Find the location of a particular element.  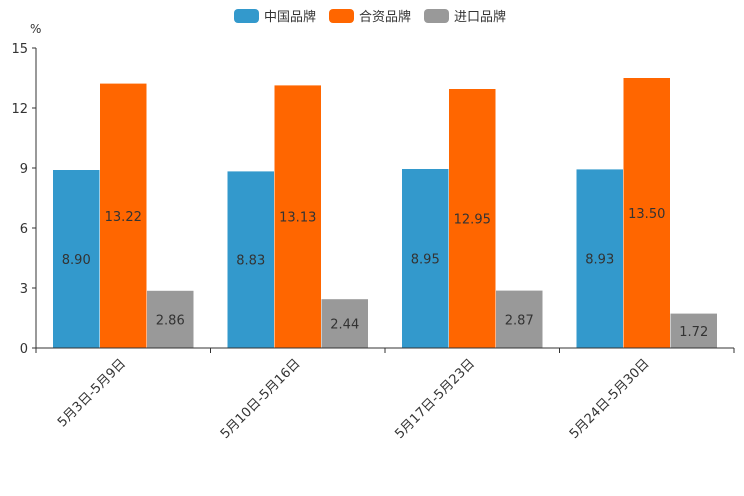

data-label-0-2: 8.95 is located at coordinates (425, 260).